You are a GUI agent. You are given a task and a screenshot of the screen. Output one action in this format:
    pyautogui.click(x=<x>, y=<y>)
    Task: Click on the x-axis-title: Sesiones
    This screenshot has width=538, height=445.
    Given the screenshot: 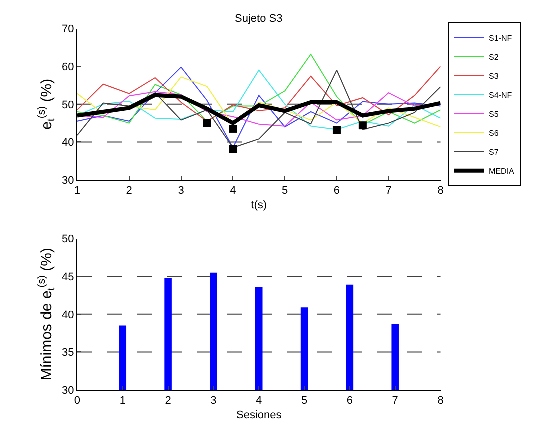 What is the action you would take?
    pyautogui.click(x=259, y=415)
    